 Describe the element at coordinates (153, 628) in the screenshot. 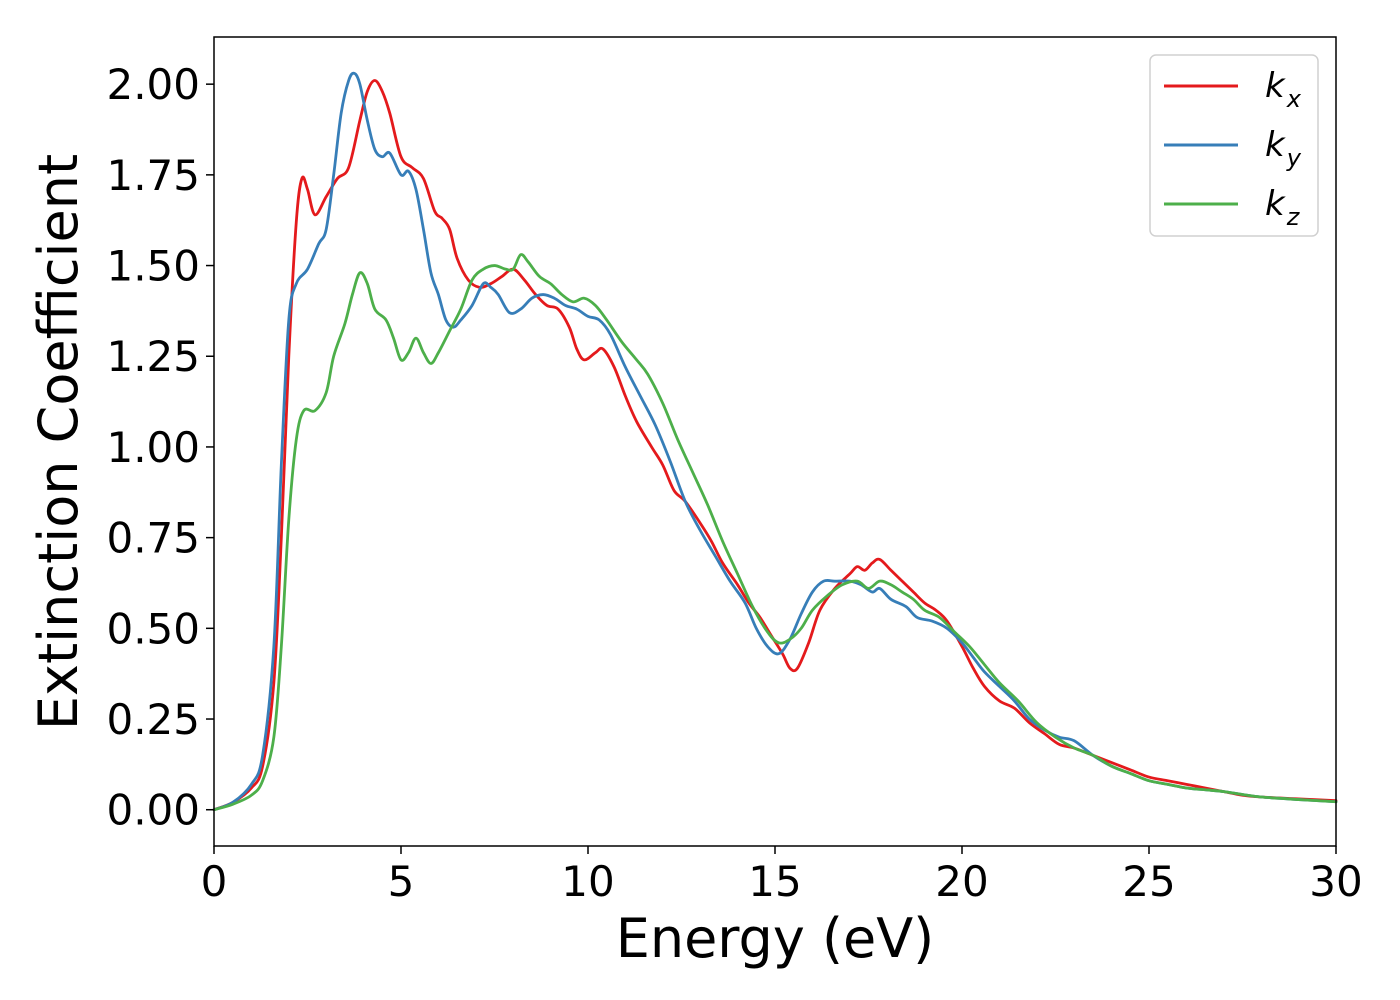

I see `y-tick-label-2: 0.50` at that location.